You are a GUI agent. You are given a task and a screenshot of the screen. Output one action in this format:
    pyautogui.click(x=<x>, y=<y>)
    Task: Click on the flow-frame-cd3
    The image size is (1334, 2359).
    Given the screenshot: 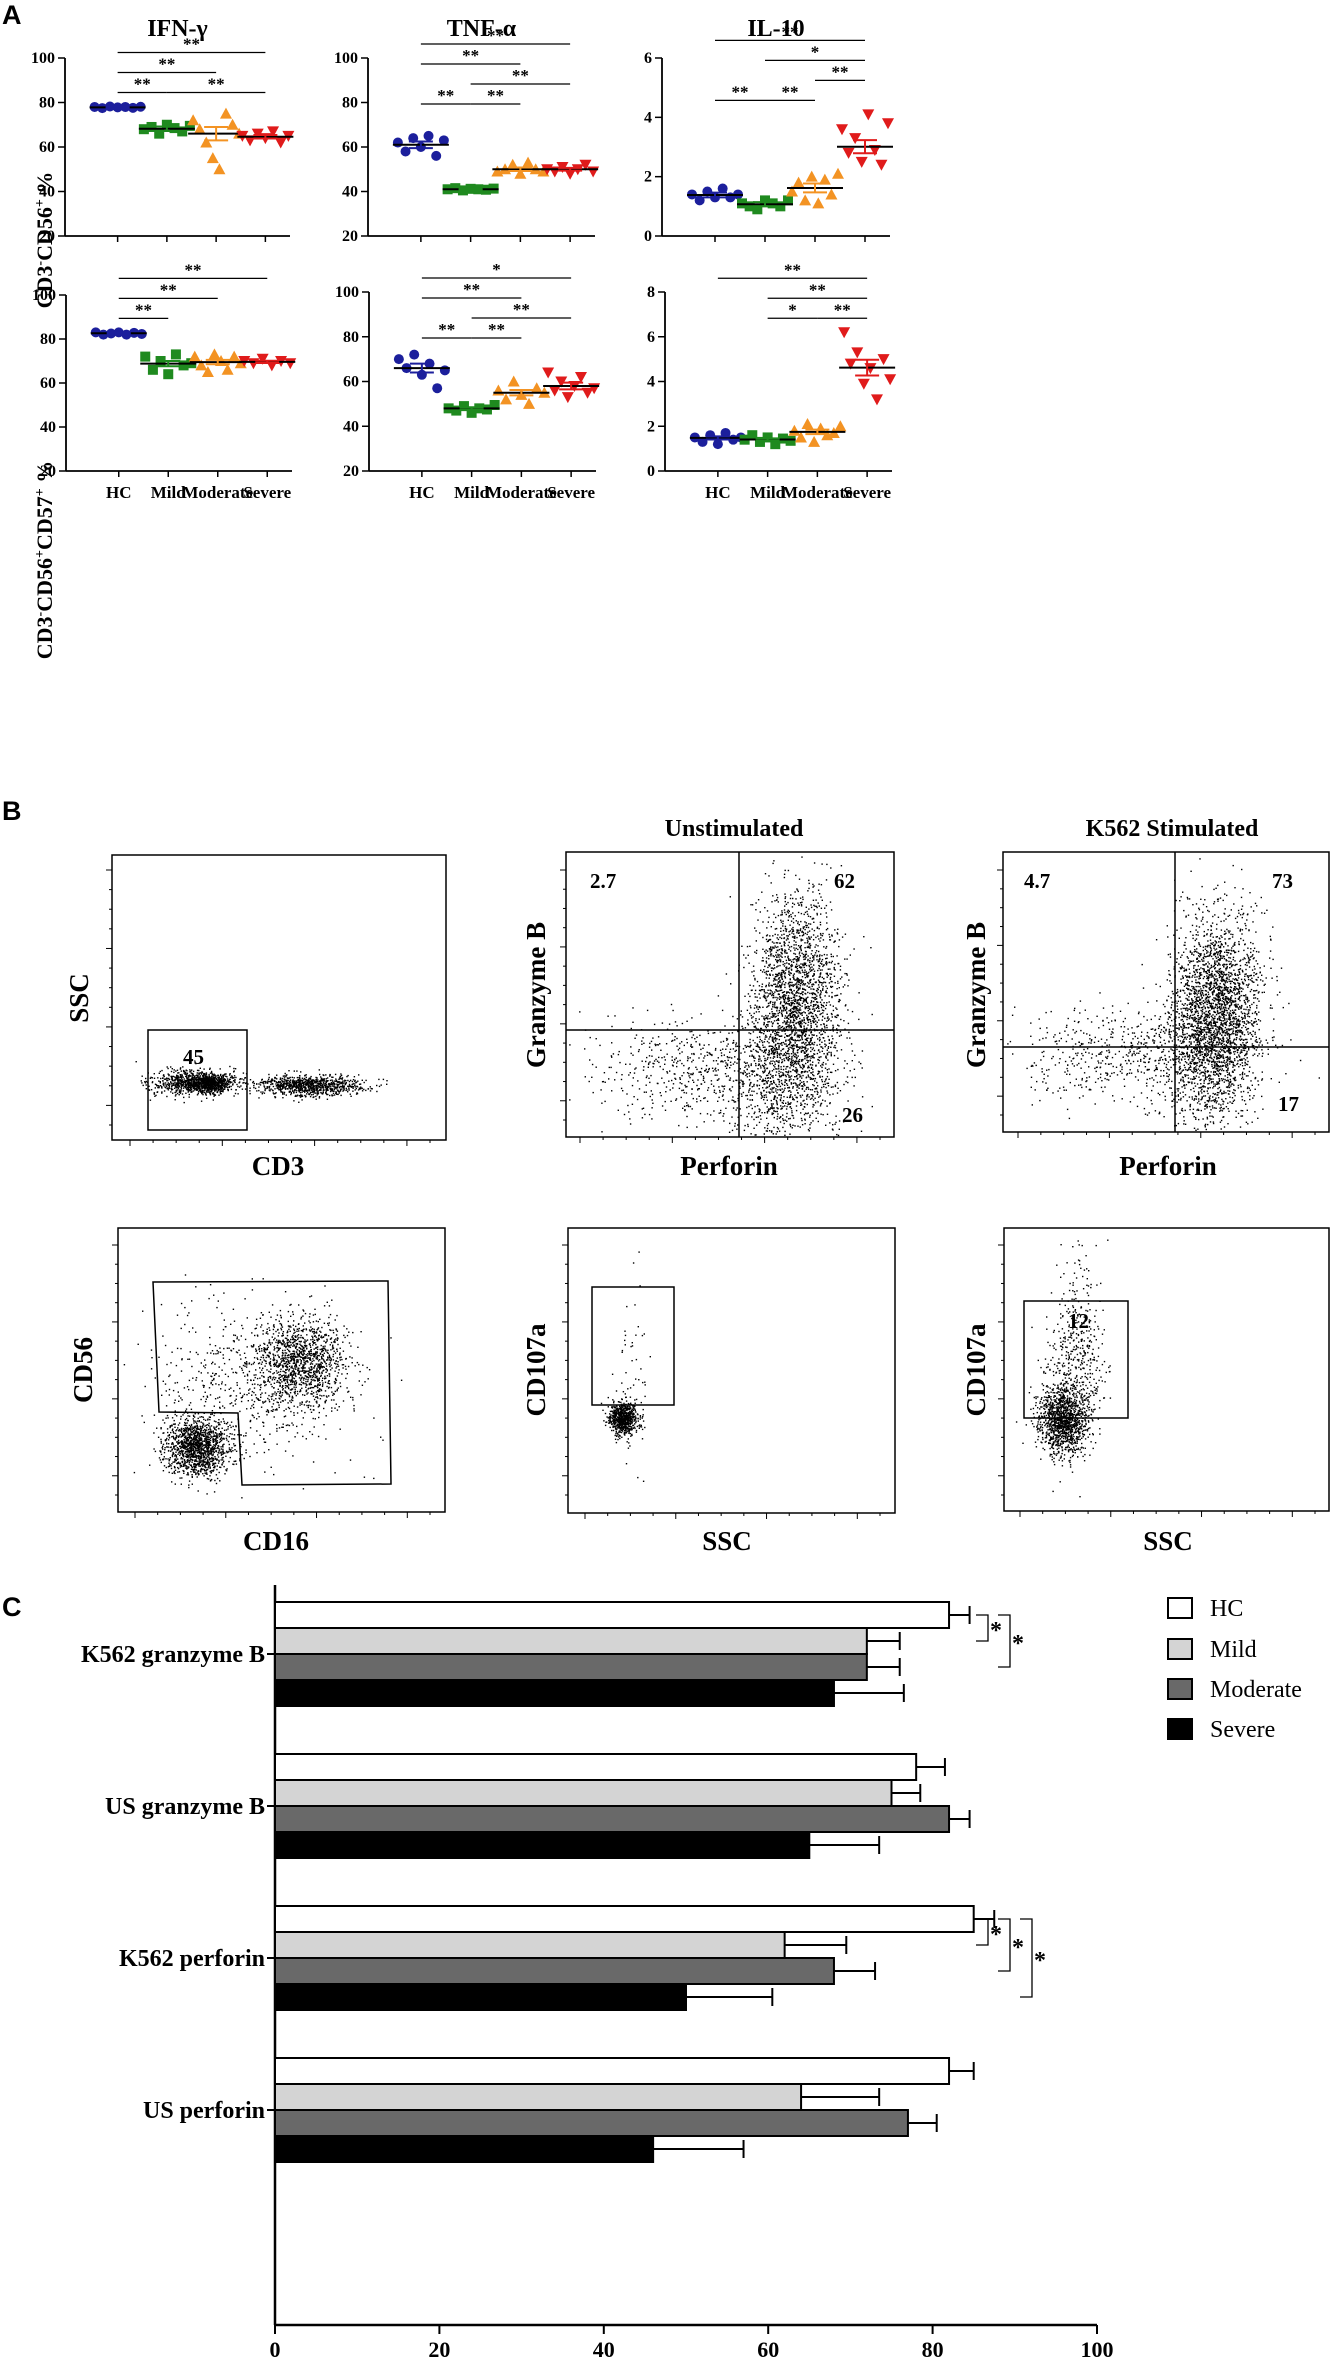 What is the action you would take?
    pyautogui.click(x=279, y=997)
    